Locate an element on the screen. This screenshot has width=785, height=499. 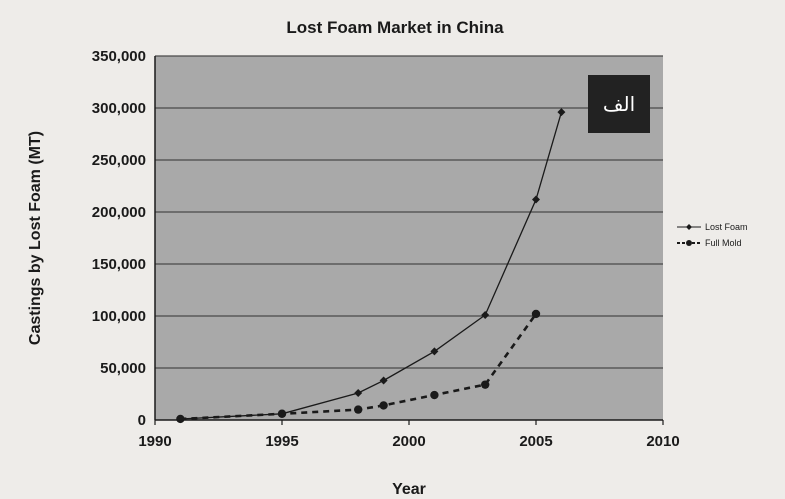
badge-label: الف is located at coordinates (619, 104).